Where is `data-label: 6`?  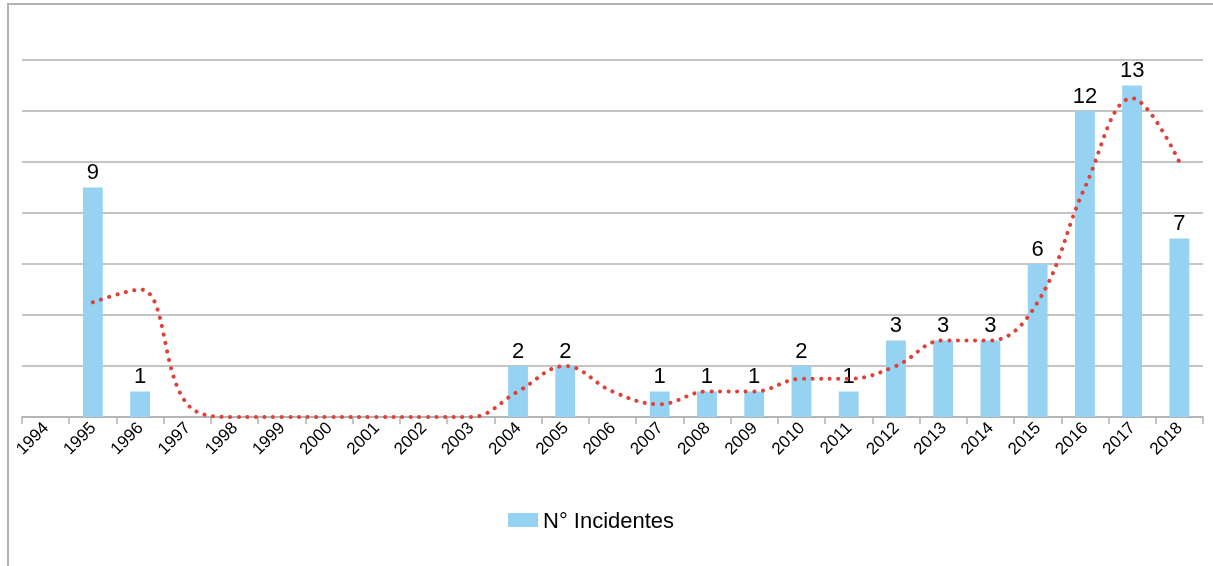
data-label: 6 is located at coordinates (1037, 248).